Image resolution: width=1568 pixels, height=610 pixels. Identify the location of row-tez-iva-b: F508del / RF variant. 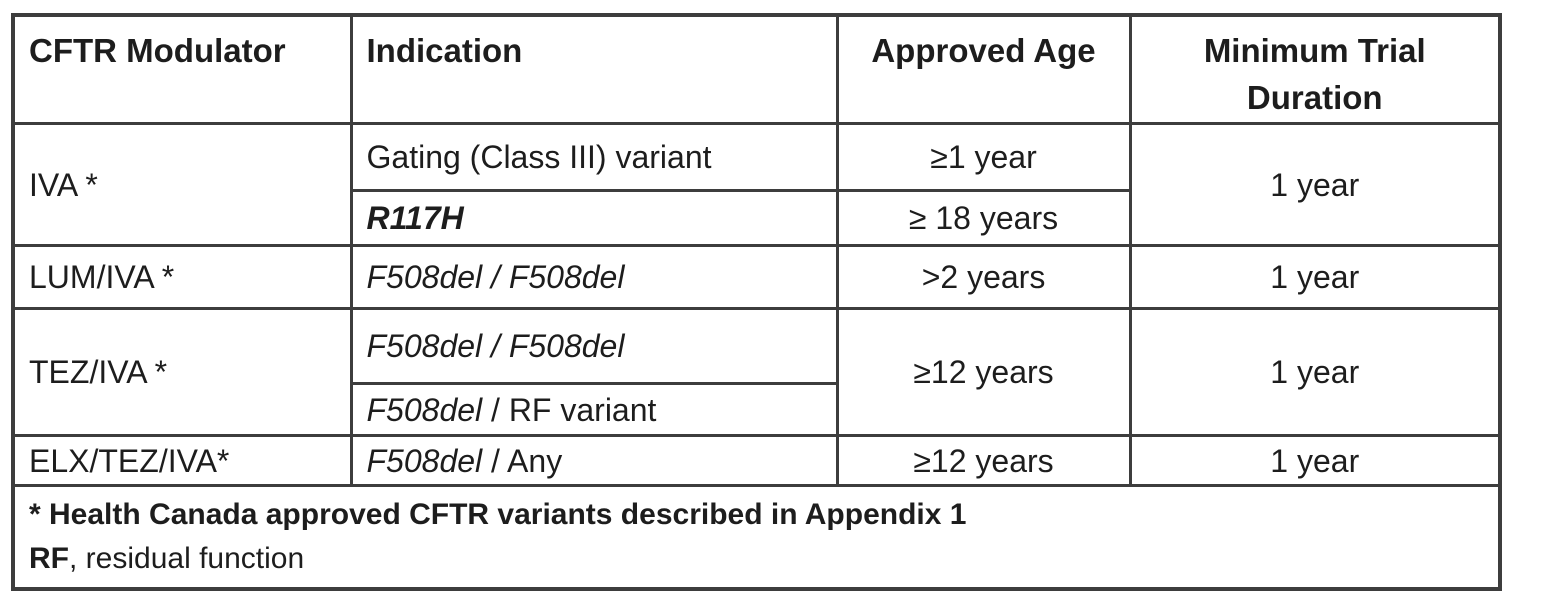
(756, 409).